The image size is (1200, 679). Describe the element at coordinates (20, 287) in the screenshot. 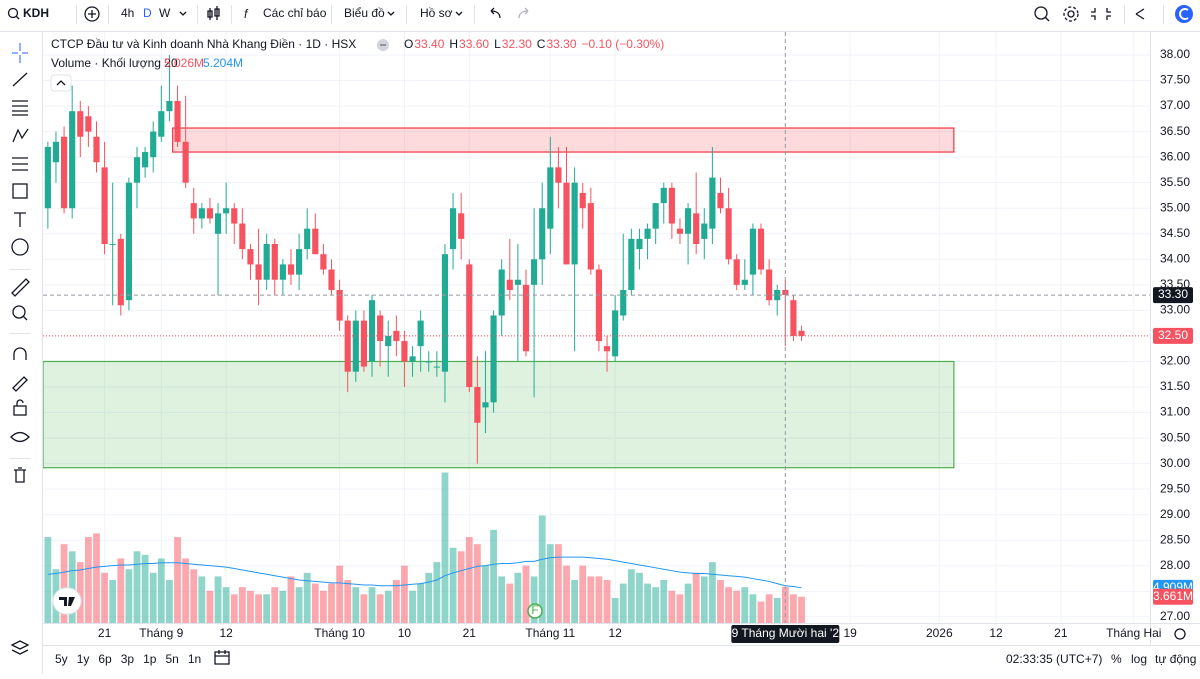

I see `ruler-tool` at that location.